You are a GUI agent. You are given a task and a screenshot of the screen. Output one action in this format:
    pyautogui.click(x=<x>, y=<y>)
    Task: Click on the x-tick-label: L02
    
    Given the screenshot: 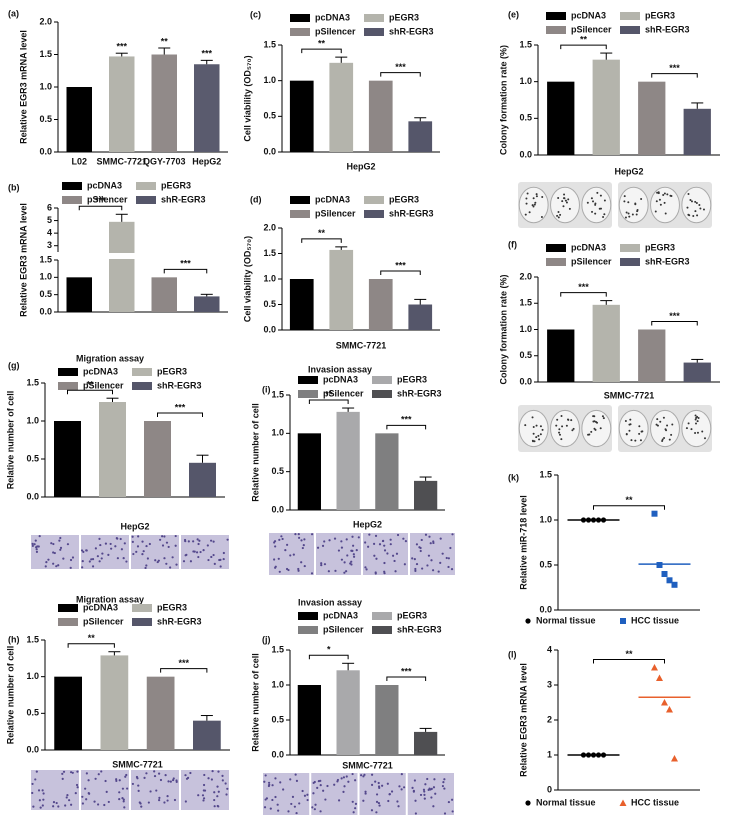 What is the action you would take?
    pyautogui.click(x=79, y=161)
    